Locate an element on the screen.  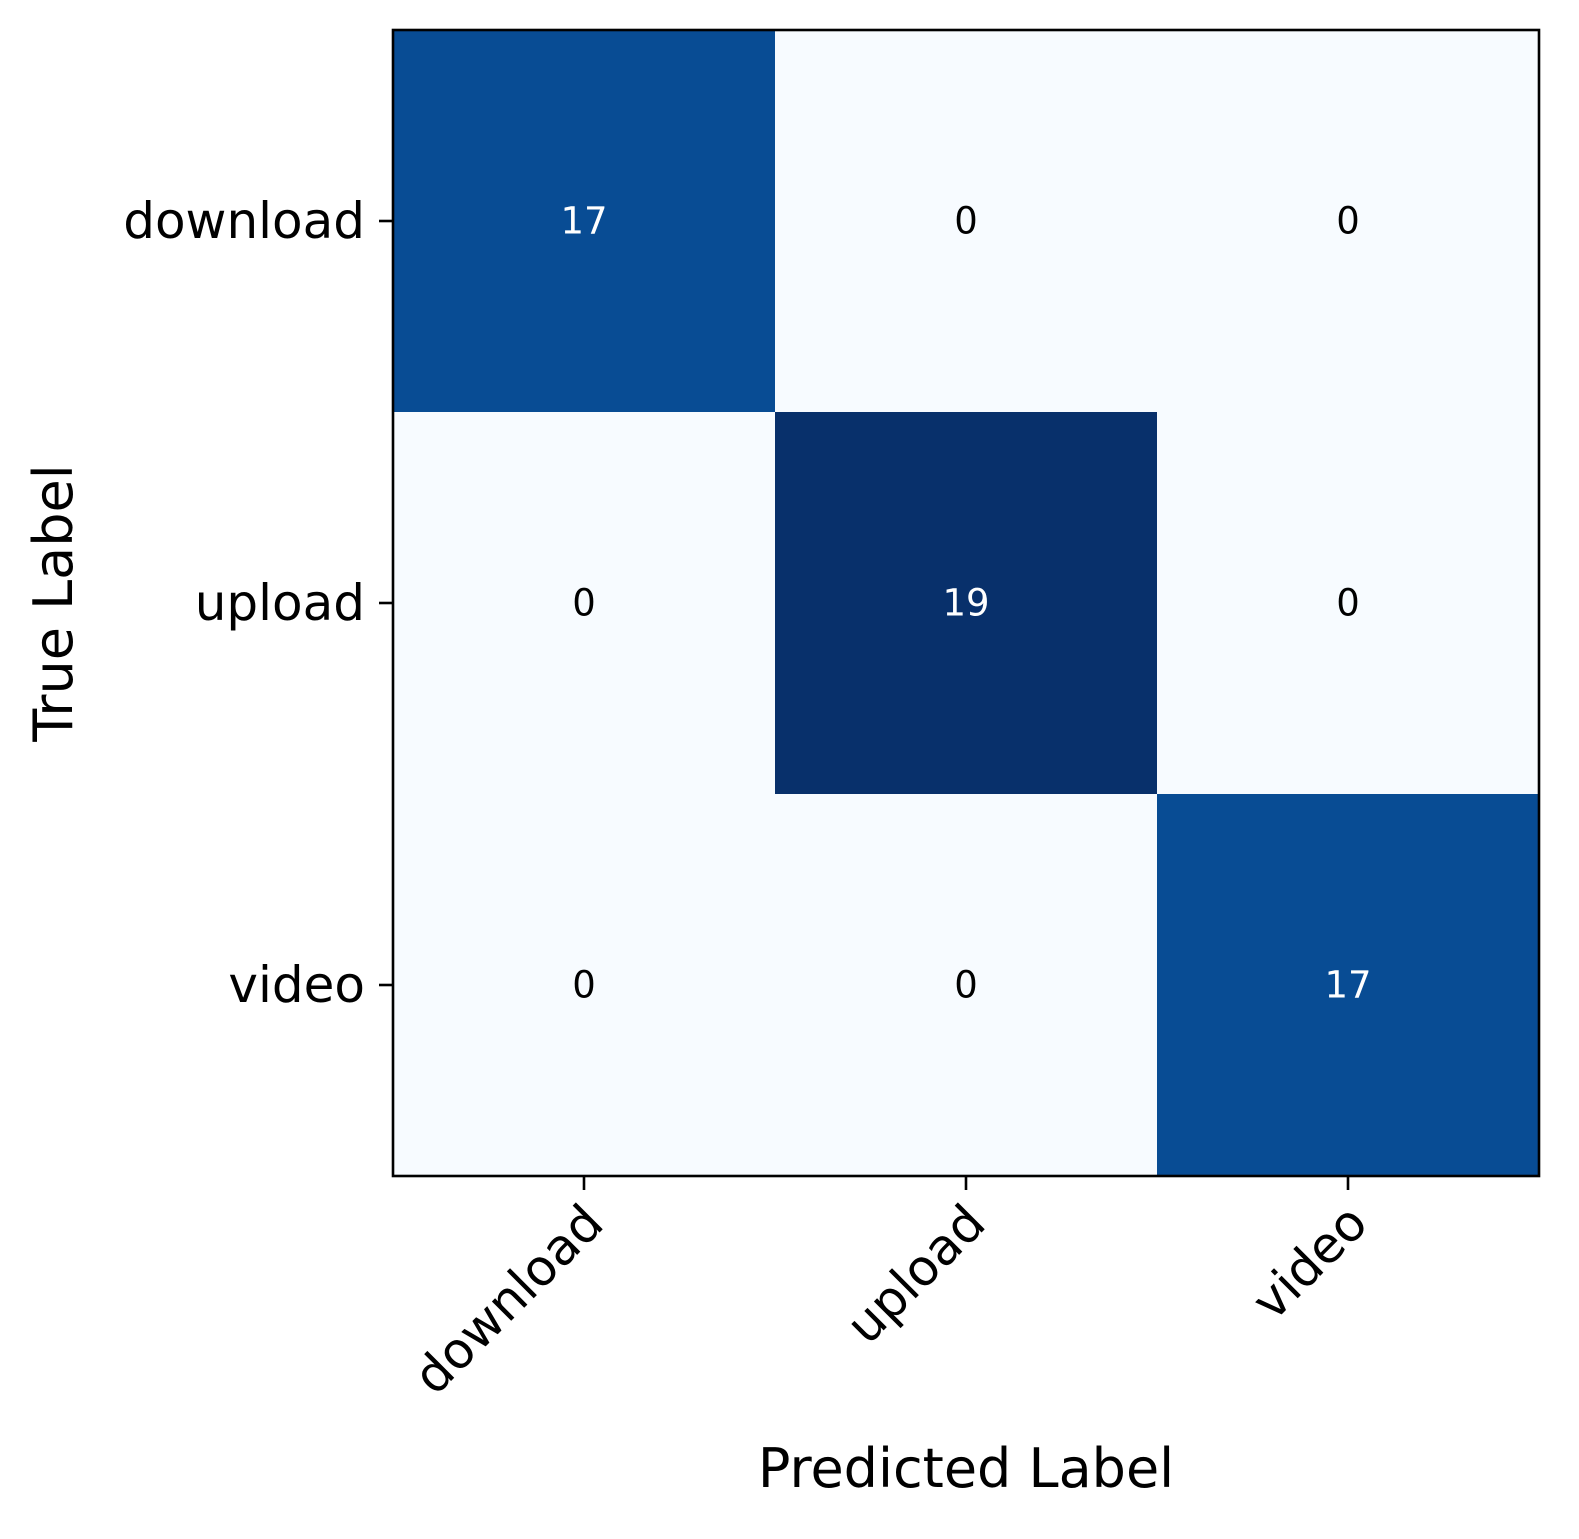
x-tick-label-download: download is located at coordinates (509, 1299).